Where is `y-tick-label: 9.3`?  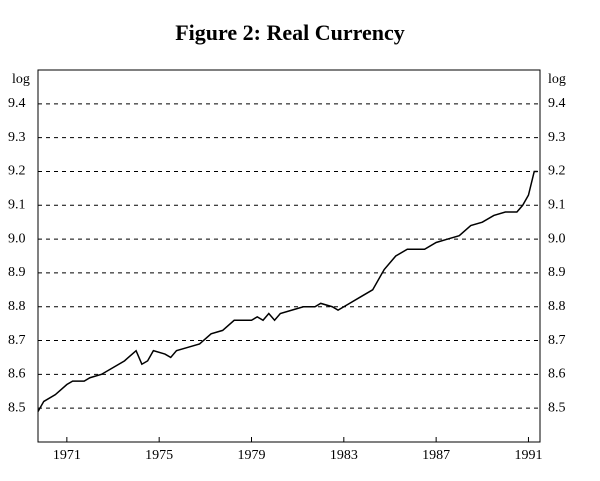 y-tick-label: 9.3 is located at coordinates (17, 137).